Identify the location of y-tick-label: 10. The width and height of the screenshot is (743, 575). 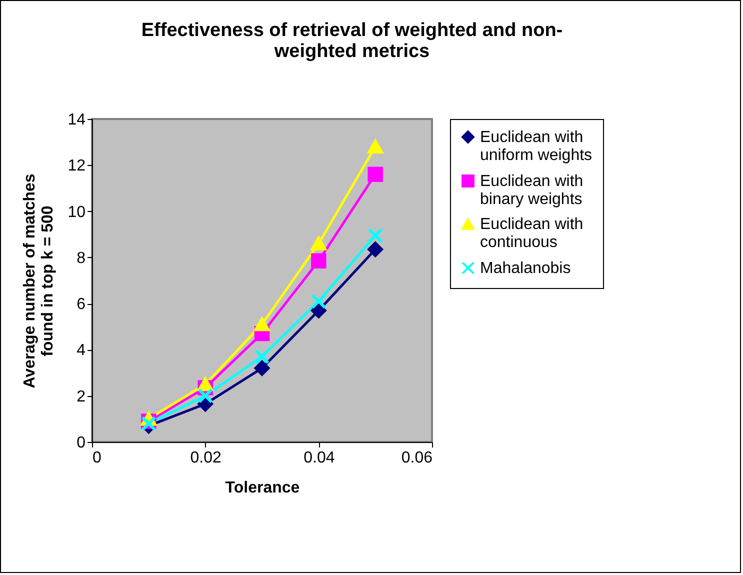
(77, 212).